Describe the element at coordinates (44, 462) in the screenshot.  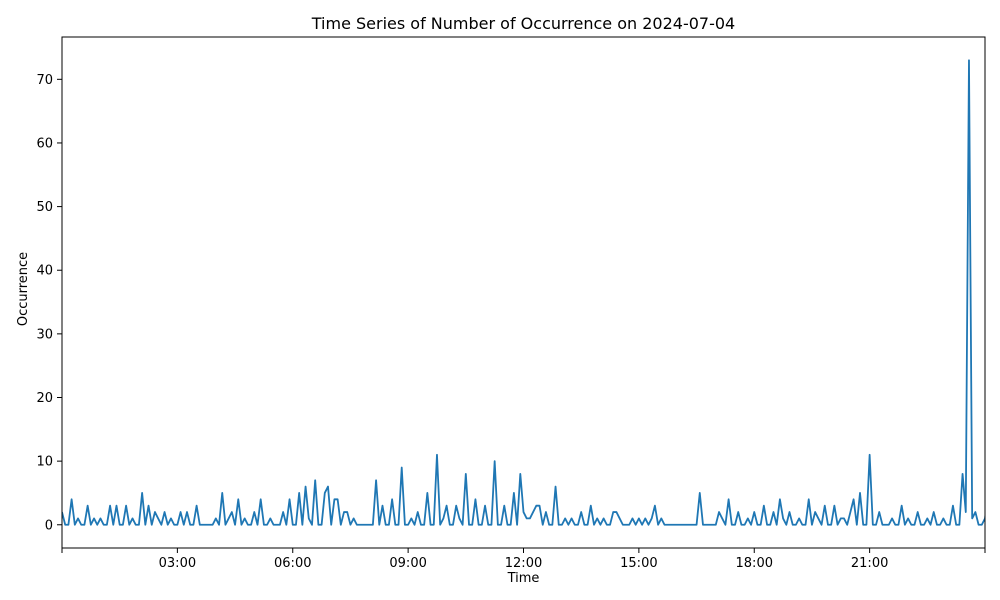
I see `y-tick-label: 10` at that location.